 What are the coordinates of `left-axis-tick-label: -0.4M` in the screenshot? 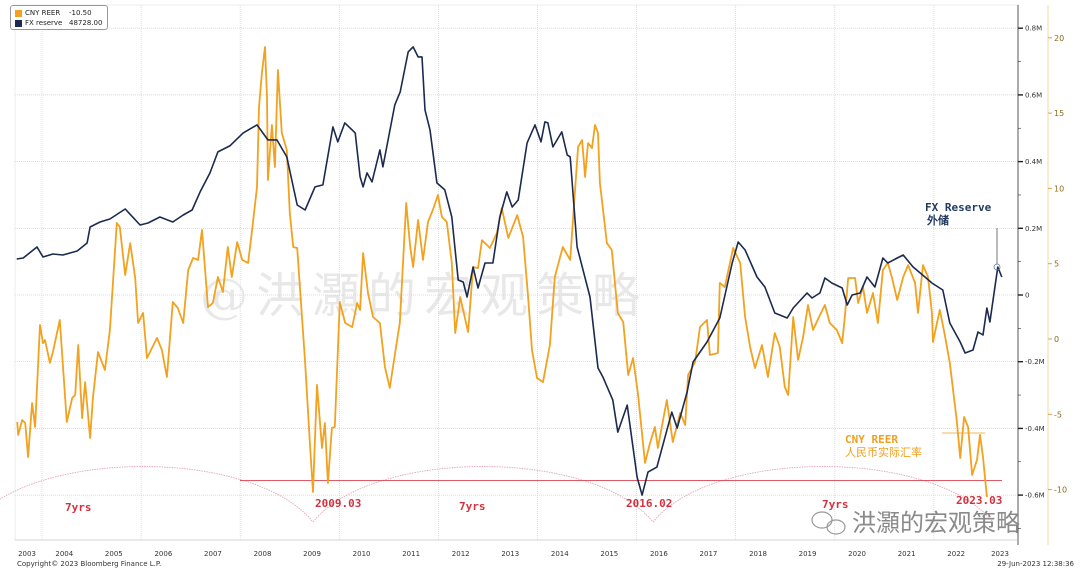 It's located at (1035, 429).